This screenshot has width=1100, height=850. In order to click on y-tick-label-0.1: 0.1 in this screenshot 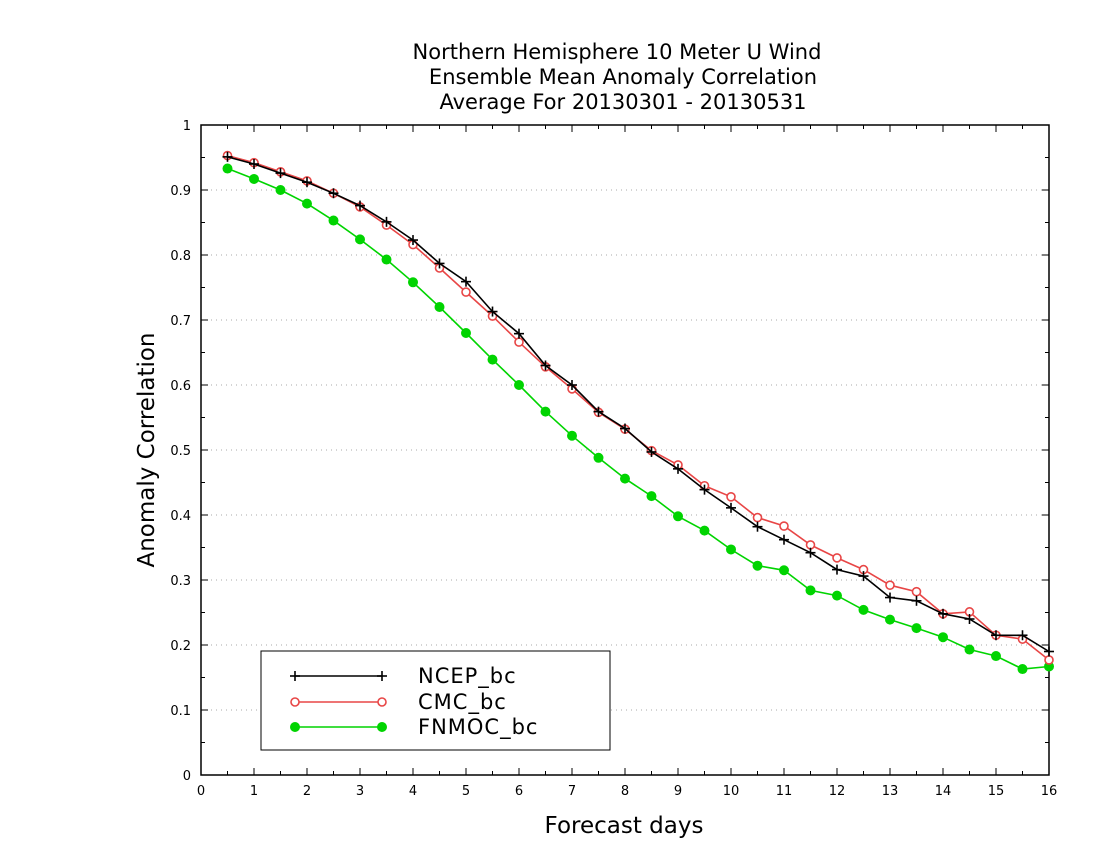, I will do `click(180, 711)`.